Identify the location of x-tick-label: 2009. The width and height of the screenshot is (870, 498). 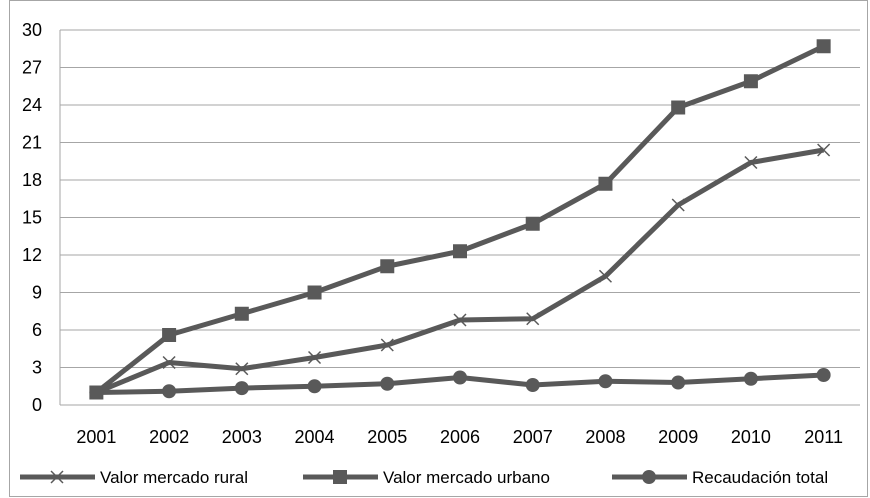
(678, 437).